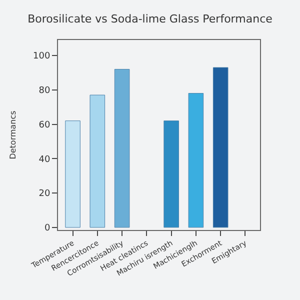  What do you see at coordinates (47, 229) in the screenshot?
I see `y-tick-label: 0` at bounding box center [47, 229].